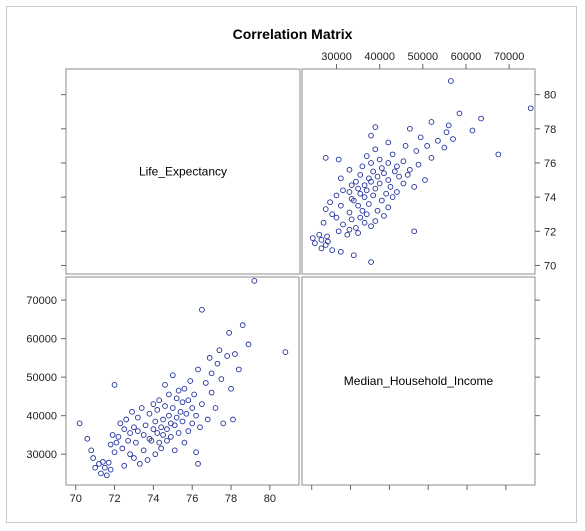 The width and height of the screenshot is (585, 531). Describe the element at coordinates (550, 96) in the screenshot. I see `y-tick-label-life: 80` at that location.